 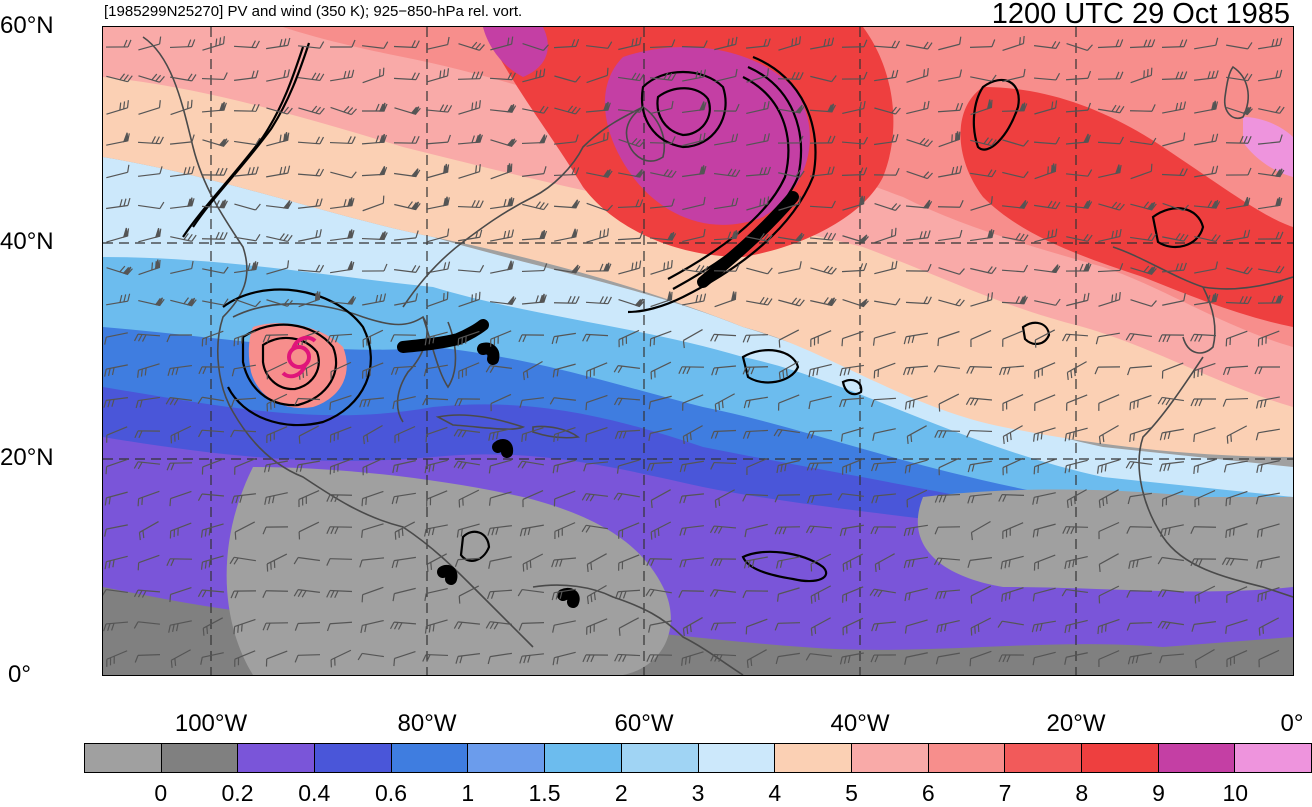 I want to click on colorbar-tick-label: 0, so click(x=160, y=793).